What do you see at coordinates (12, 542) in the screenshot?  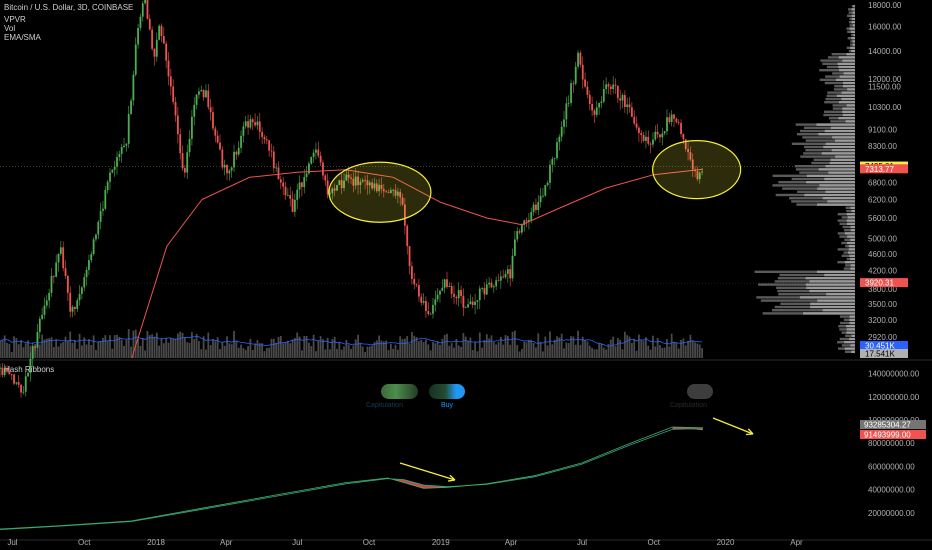 I see `x-tick-label: Jul` at bounding box center [12, 542].